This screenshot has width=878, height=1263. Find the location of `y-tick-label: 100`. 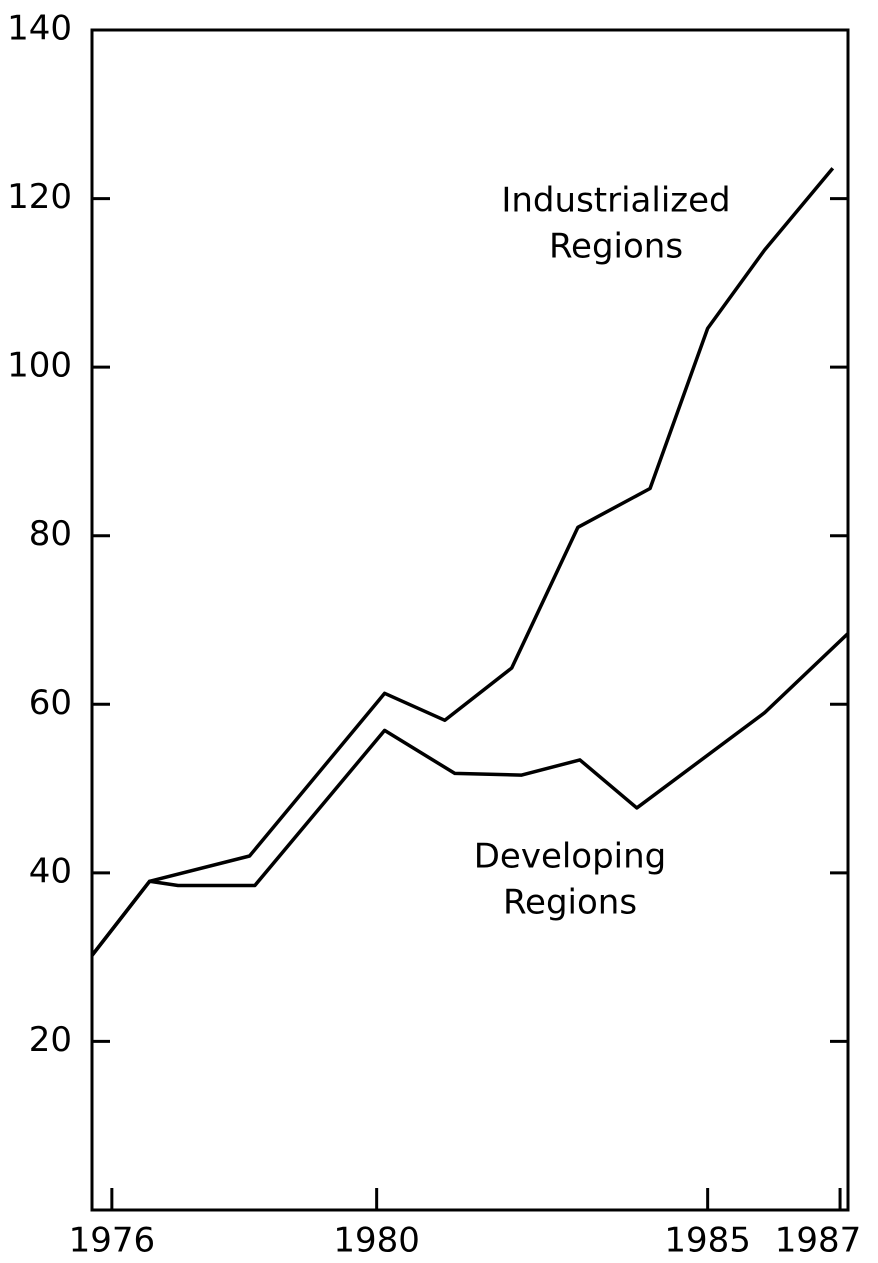

y-tick-label: 100 is located at coordinates (39, 366).